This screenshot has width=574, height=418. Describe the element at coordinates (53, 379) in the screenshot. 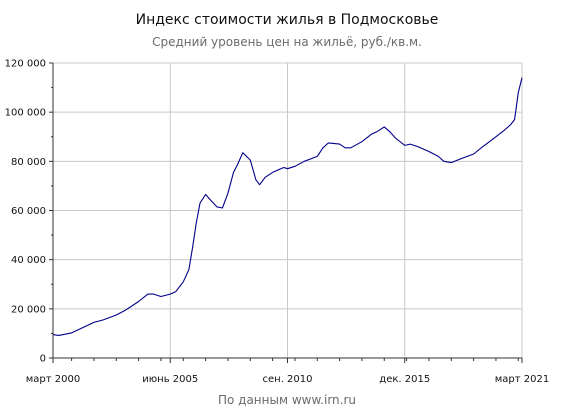

I see `x-tick-label: март 2000` at that location.